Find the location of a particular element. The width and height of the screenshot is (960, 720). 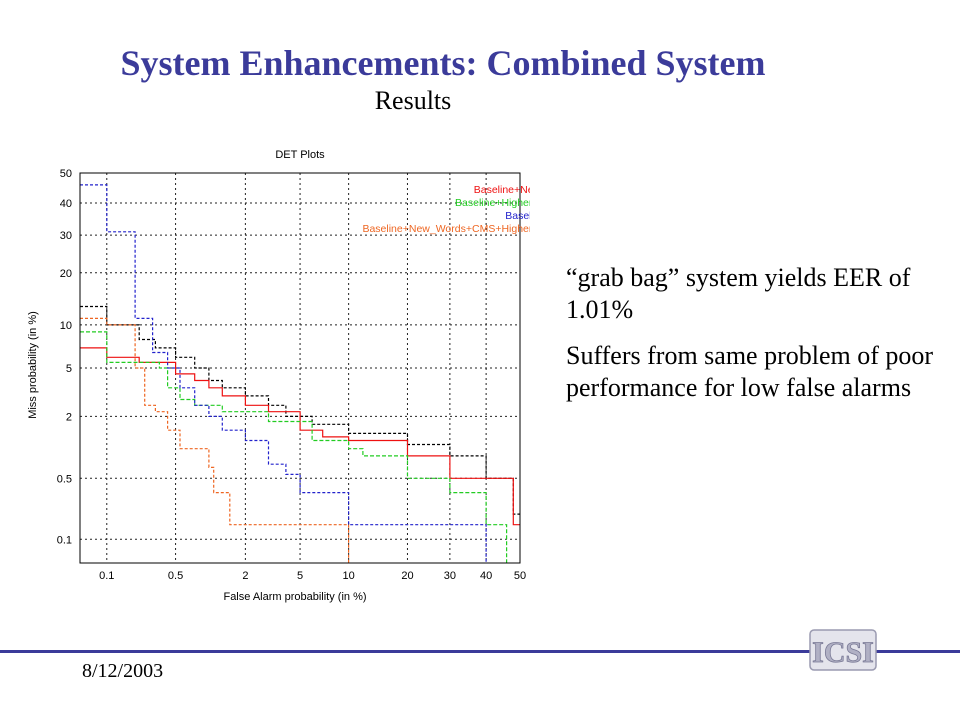

y-tick-label: 30 is located at coordinates (66, 236).